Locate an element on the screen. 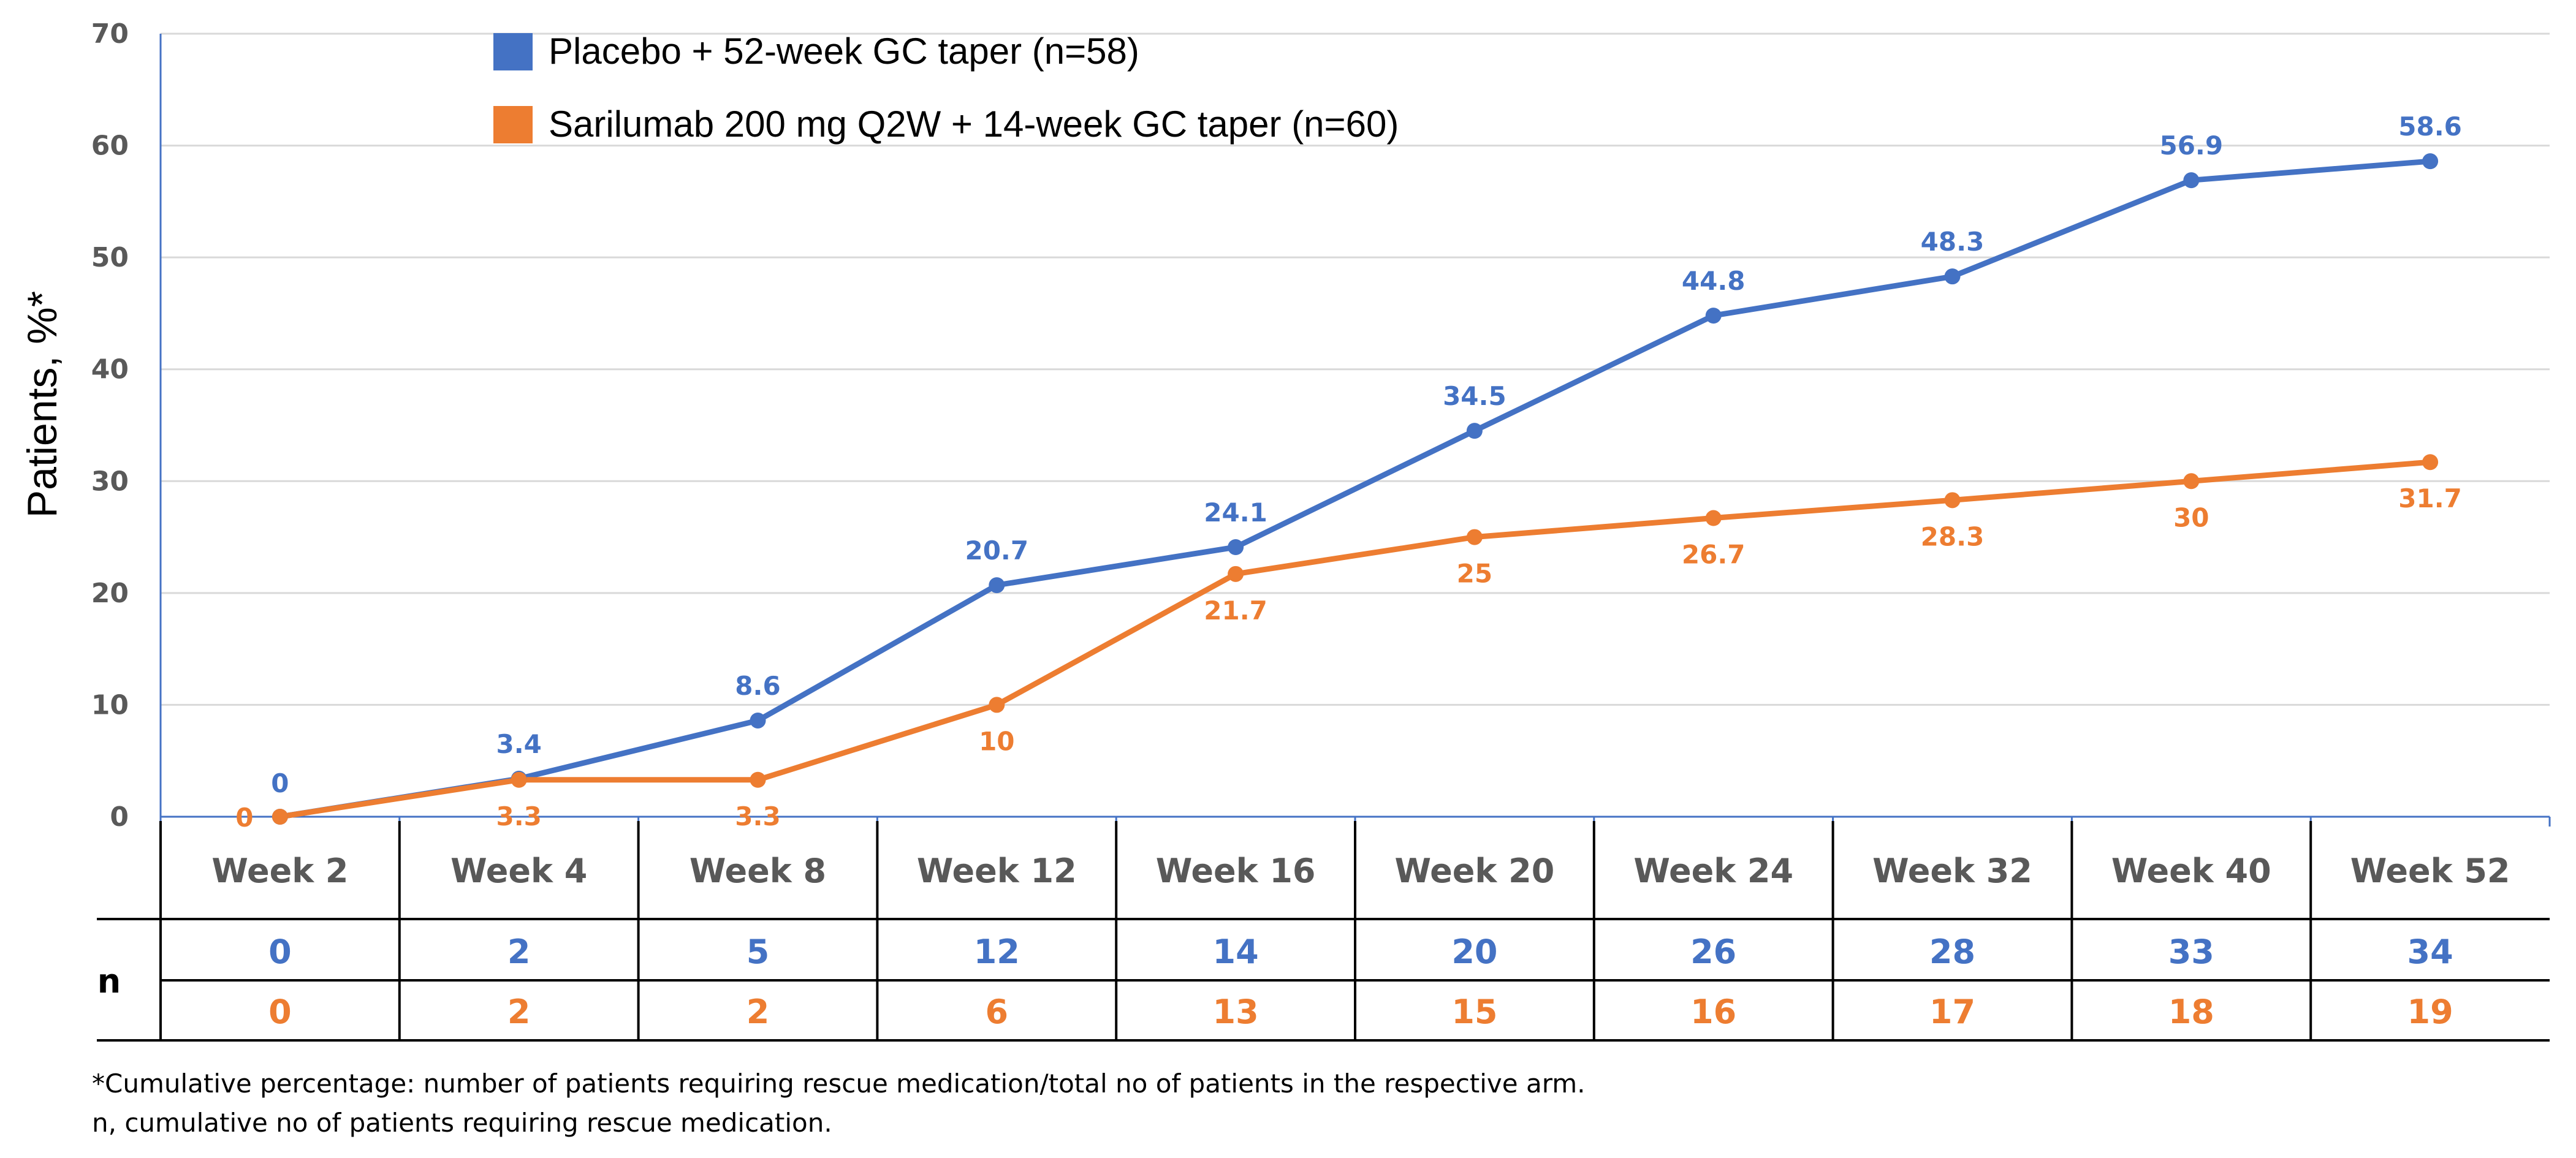 This screenshot has width=2576, height=1158. n-cell-placebo: 28 is located at coordinates (1952, 952).